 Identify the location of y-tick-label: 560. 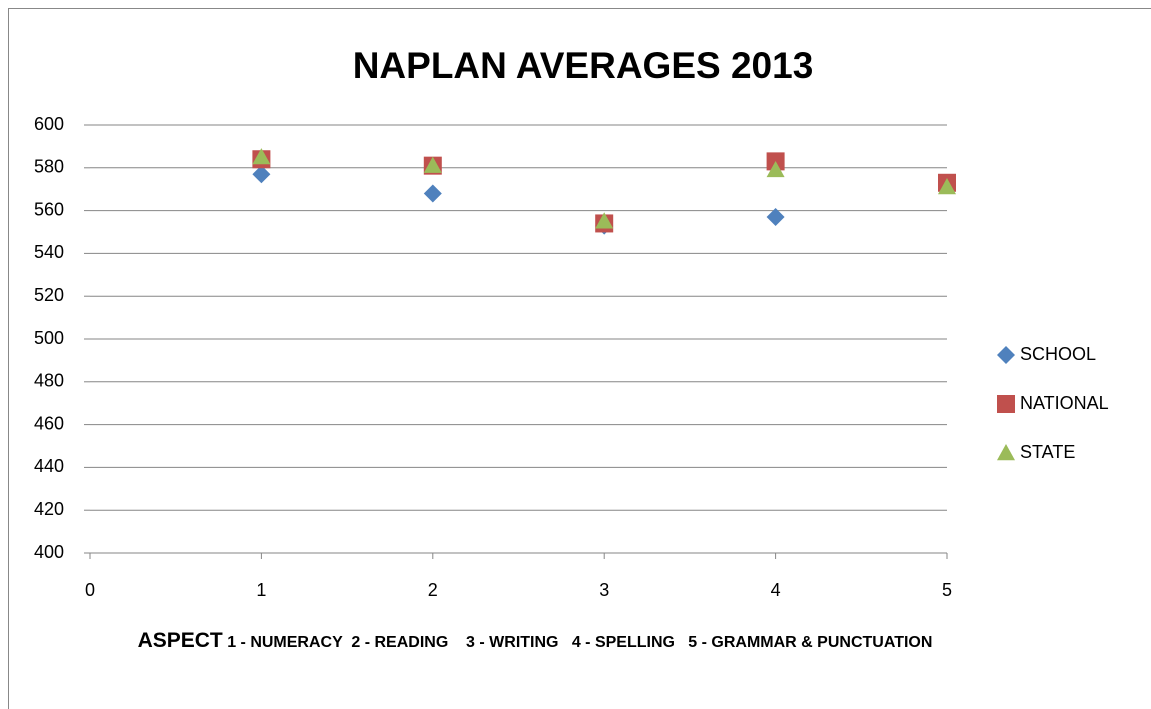
(49, 209).